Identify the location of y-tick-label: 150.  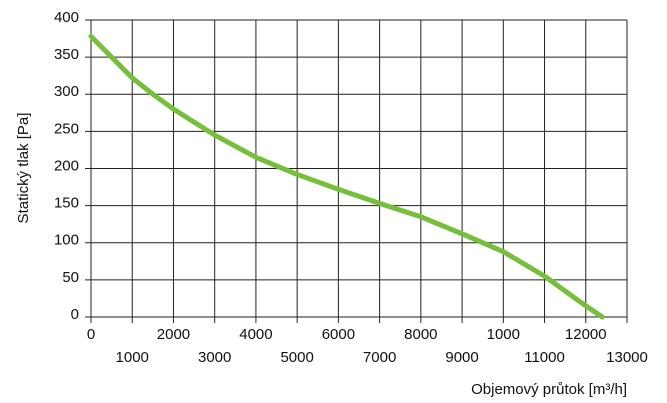
(66, 203).